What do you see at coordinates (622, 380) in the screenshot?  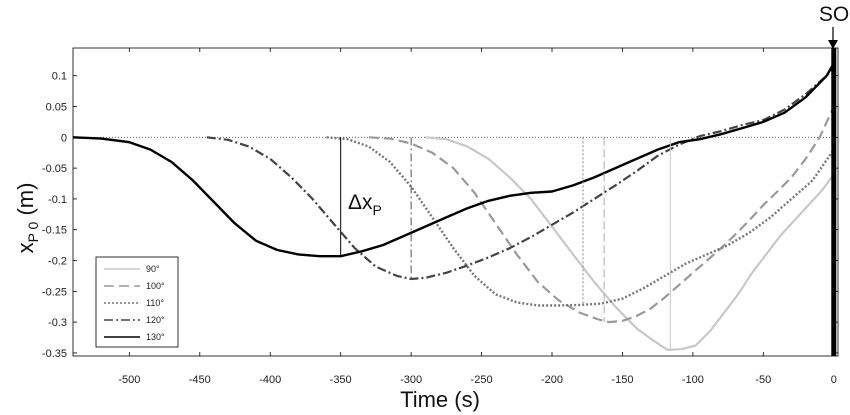 I see `x-tick-label: -150` at bounding box center [622, 380].